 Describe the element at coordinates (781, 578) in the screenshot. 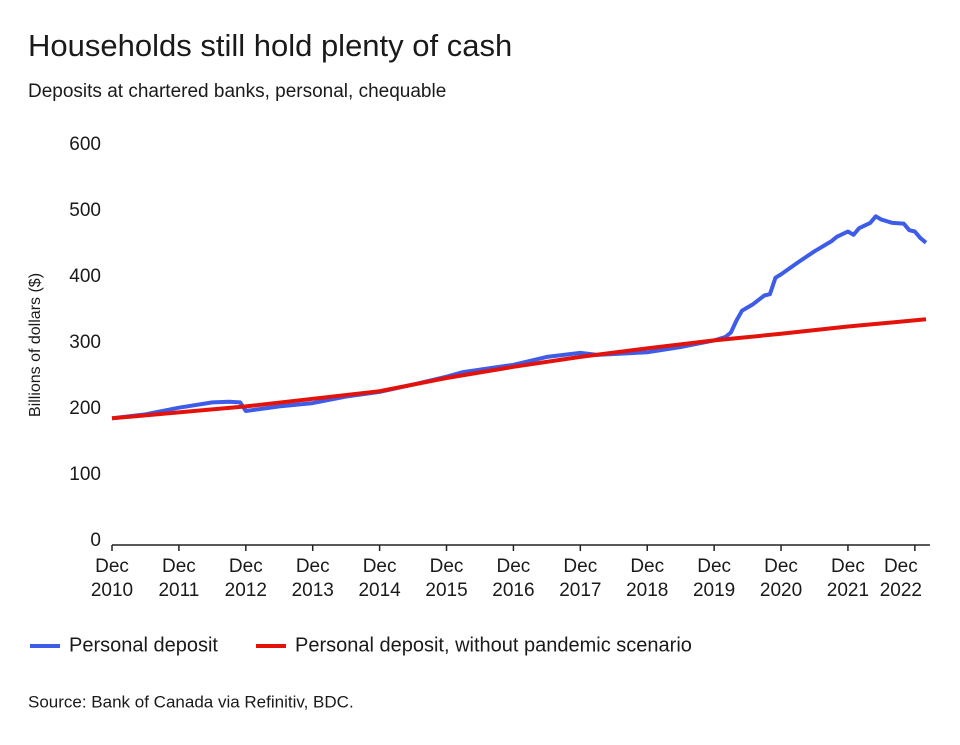

I see `x-tick-label: Dec 2020` at that location.